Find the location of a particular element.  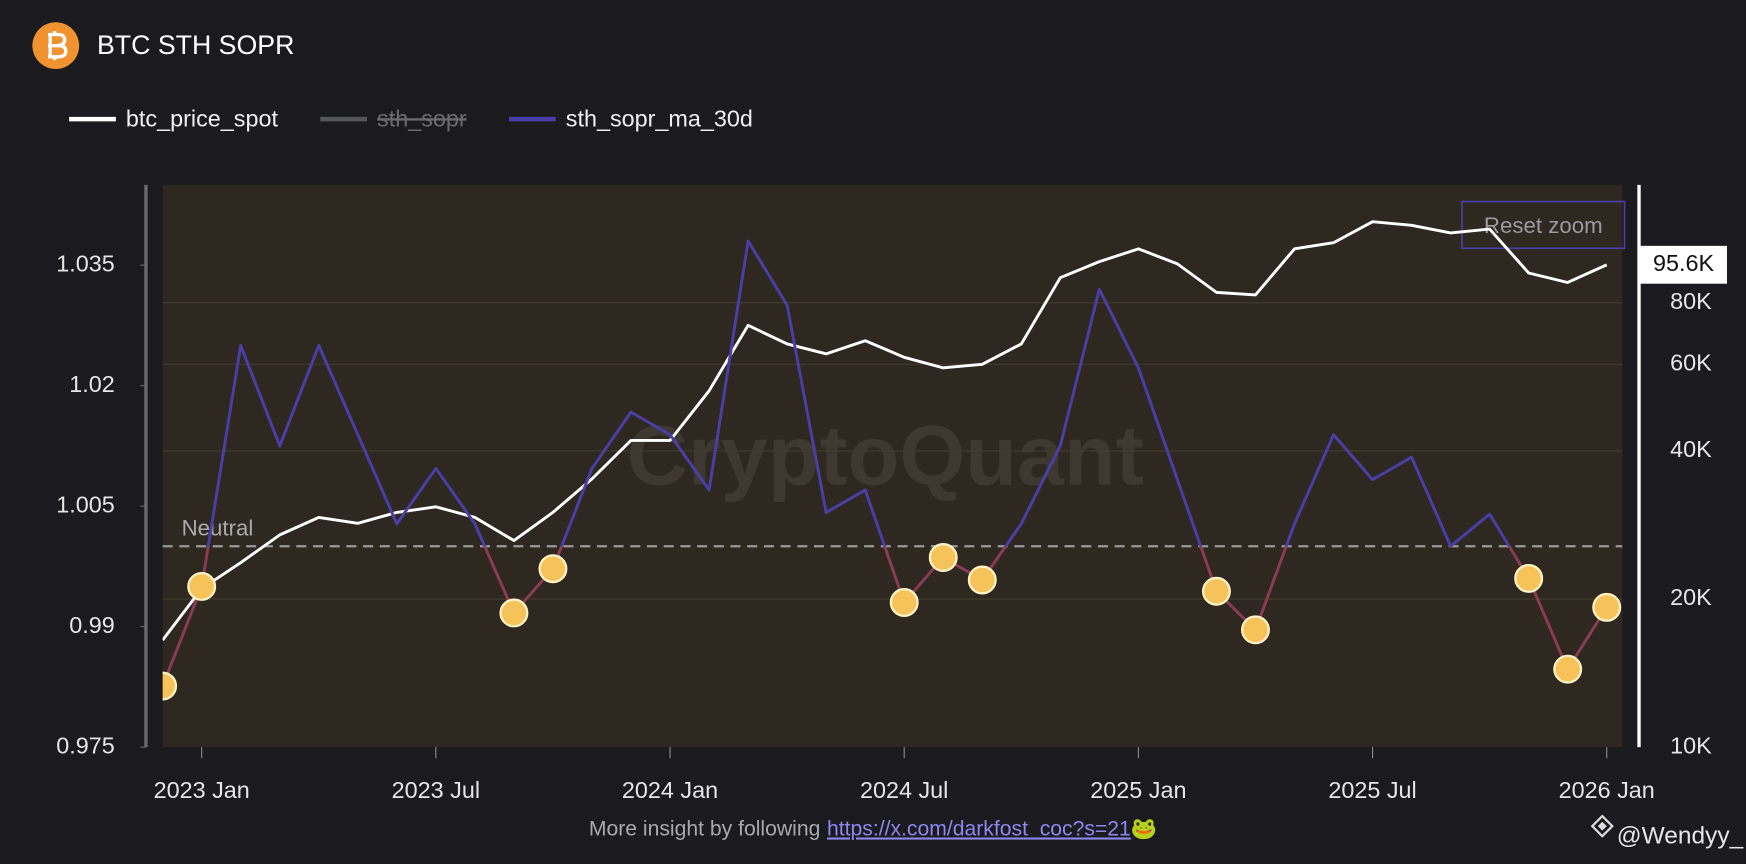

y2-tick-label: 40K is located at coordinates (1691, 449).